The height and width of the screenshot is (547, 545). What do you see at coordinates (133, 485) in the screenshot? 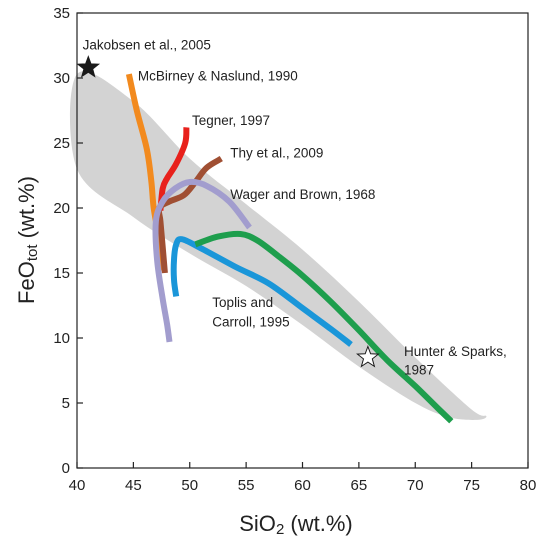
I see `x-tick-label-45: 45` at bounding box center [133, 485].